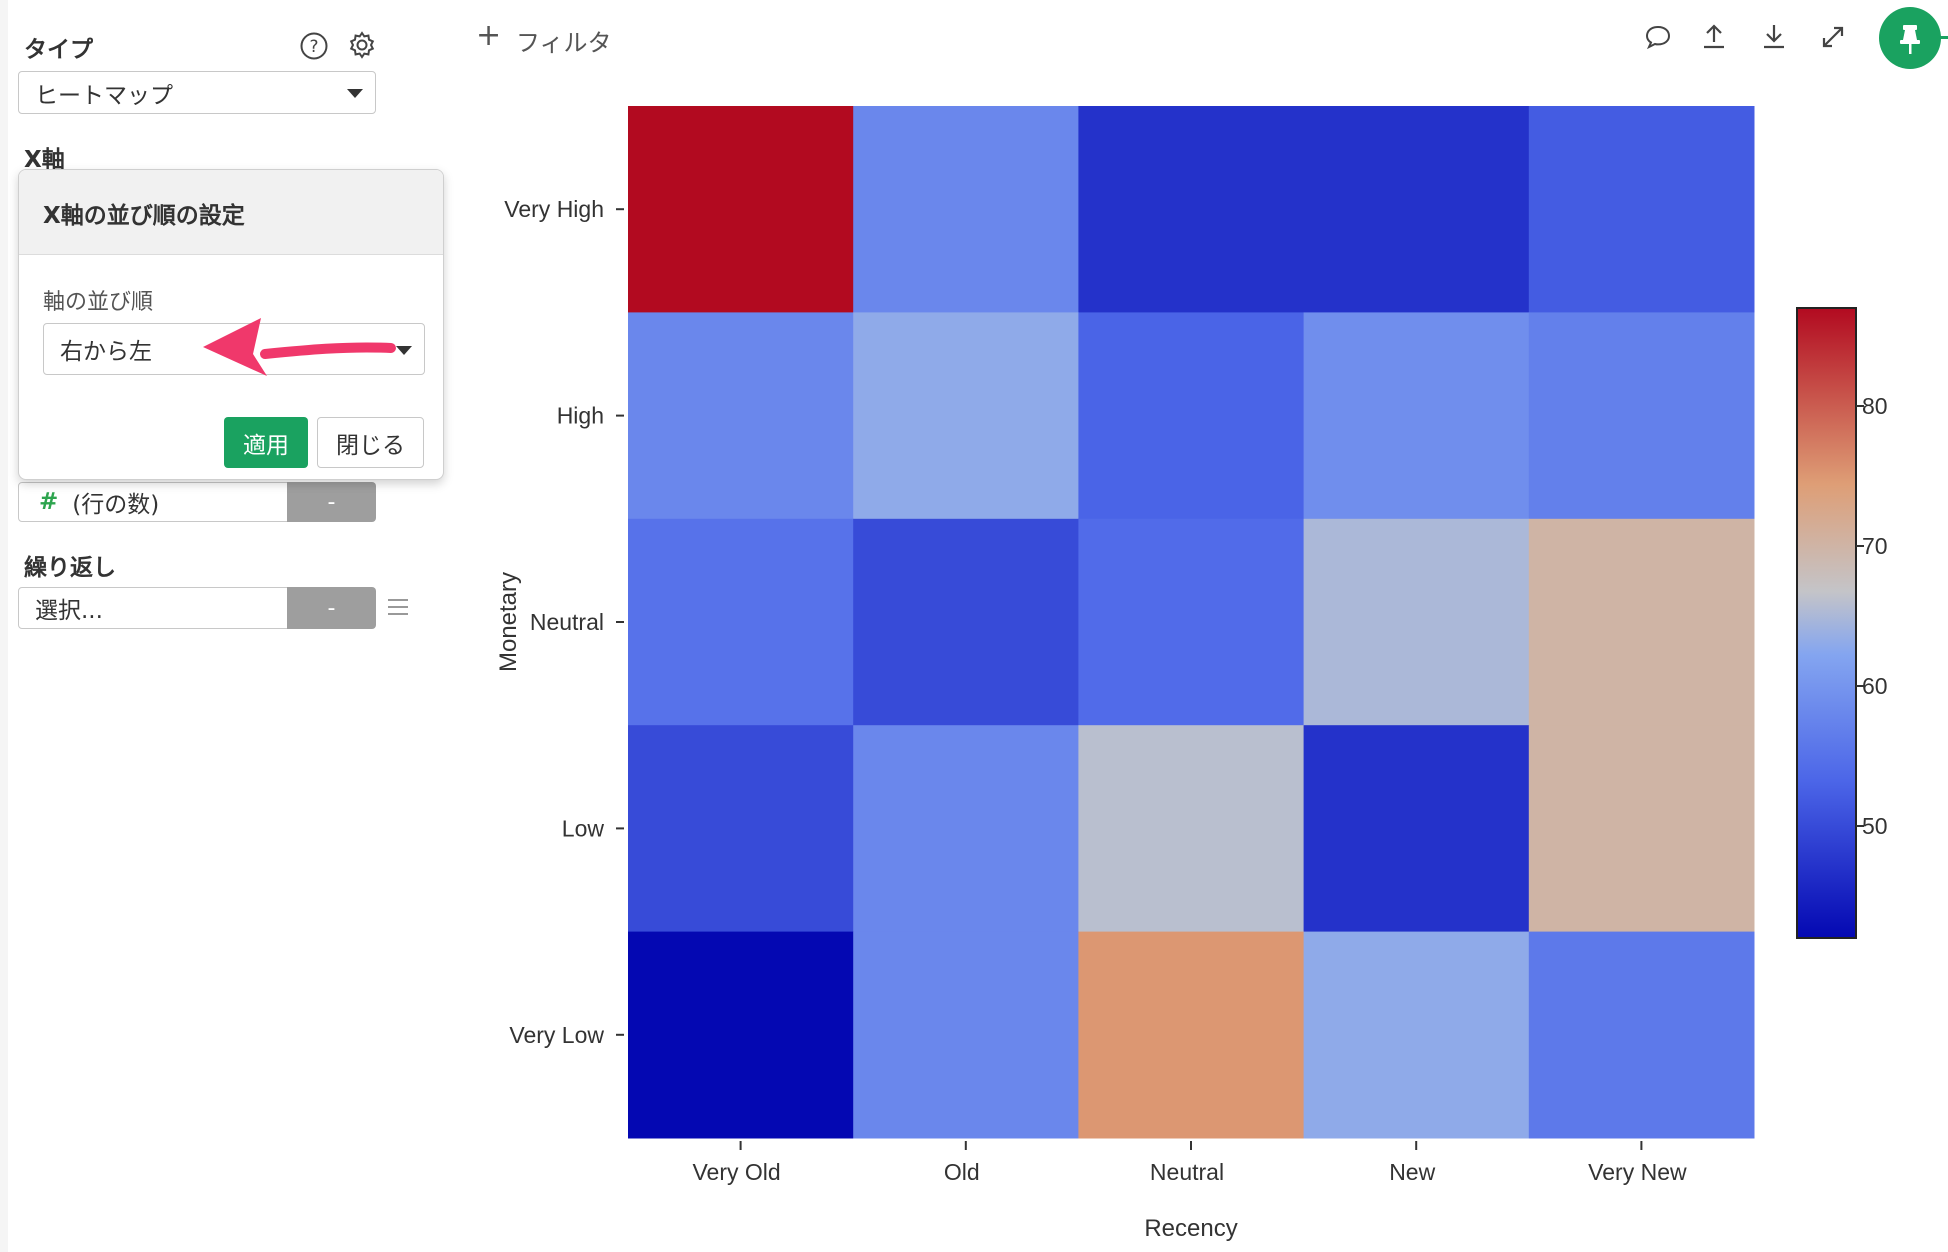 The image size is (1948, 1252). What do you see at coordinates (1190, 1228) in the screenshot?
I see `x-axis-title: Recency` at bounding box center [1190, 1228].